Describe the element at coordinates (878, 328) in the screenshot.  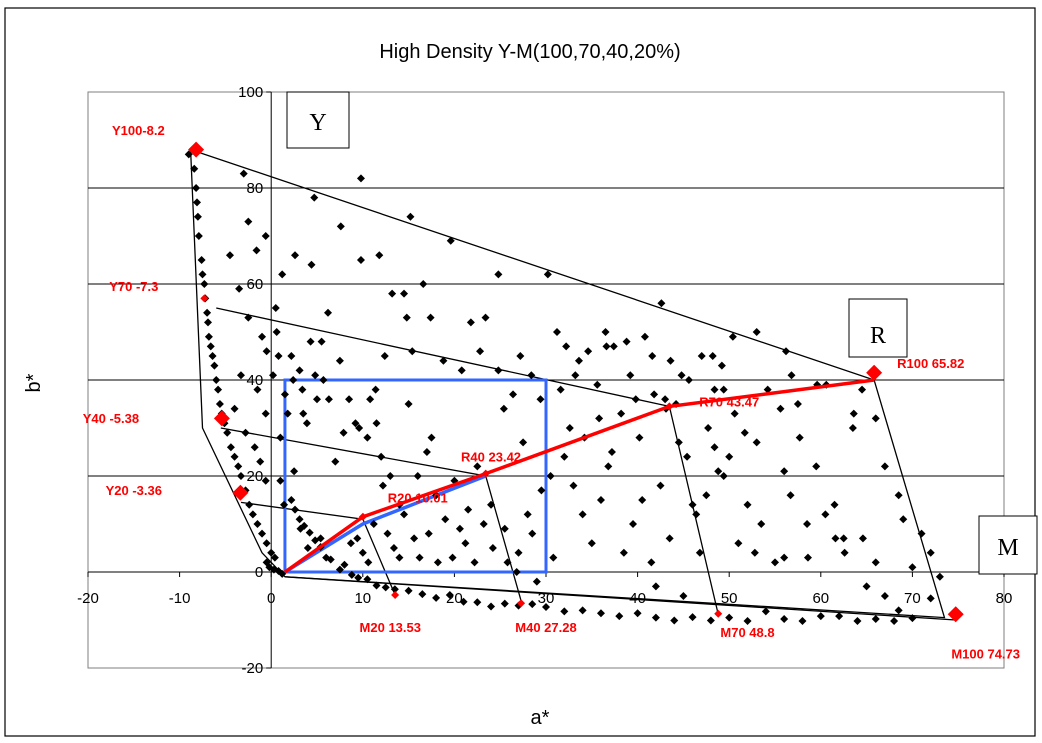
I see `corner-box-r: R` at that location.